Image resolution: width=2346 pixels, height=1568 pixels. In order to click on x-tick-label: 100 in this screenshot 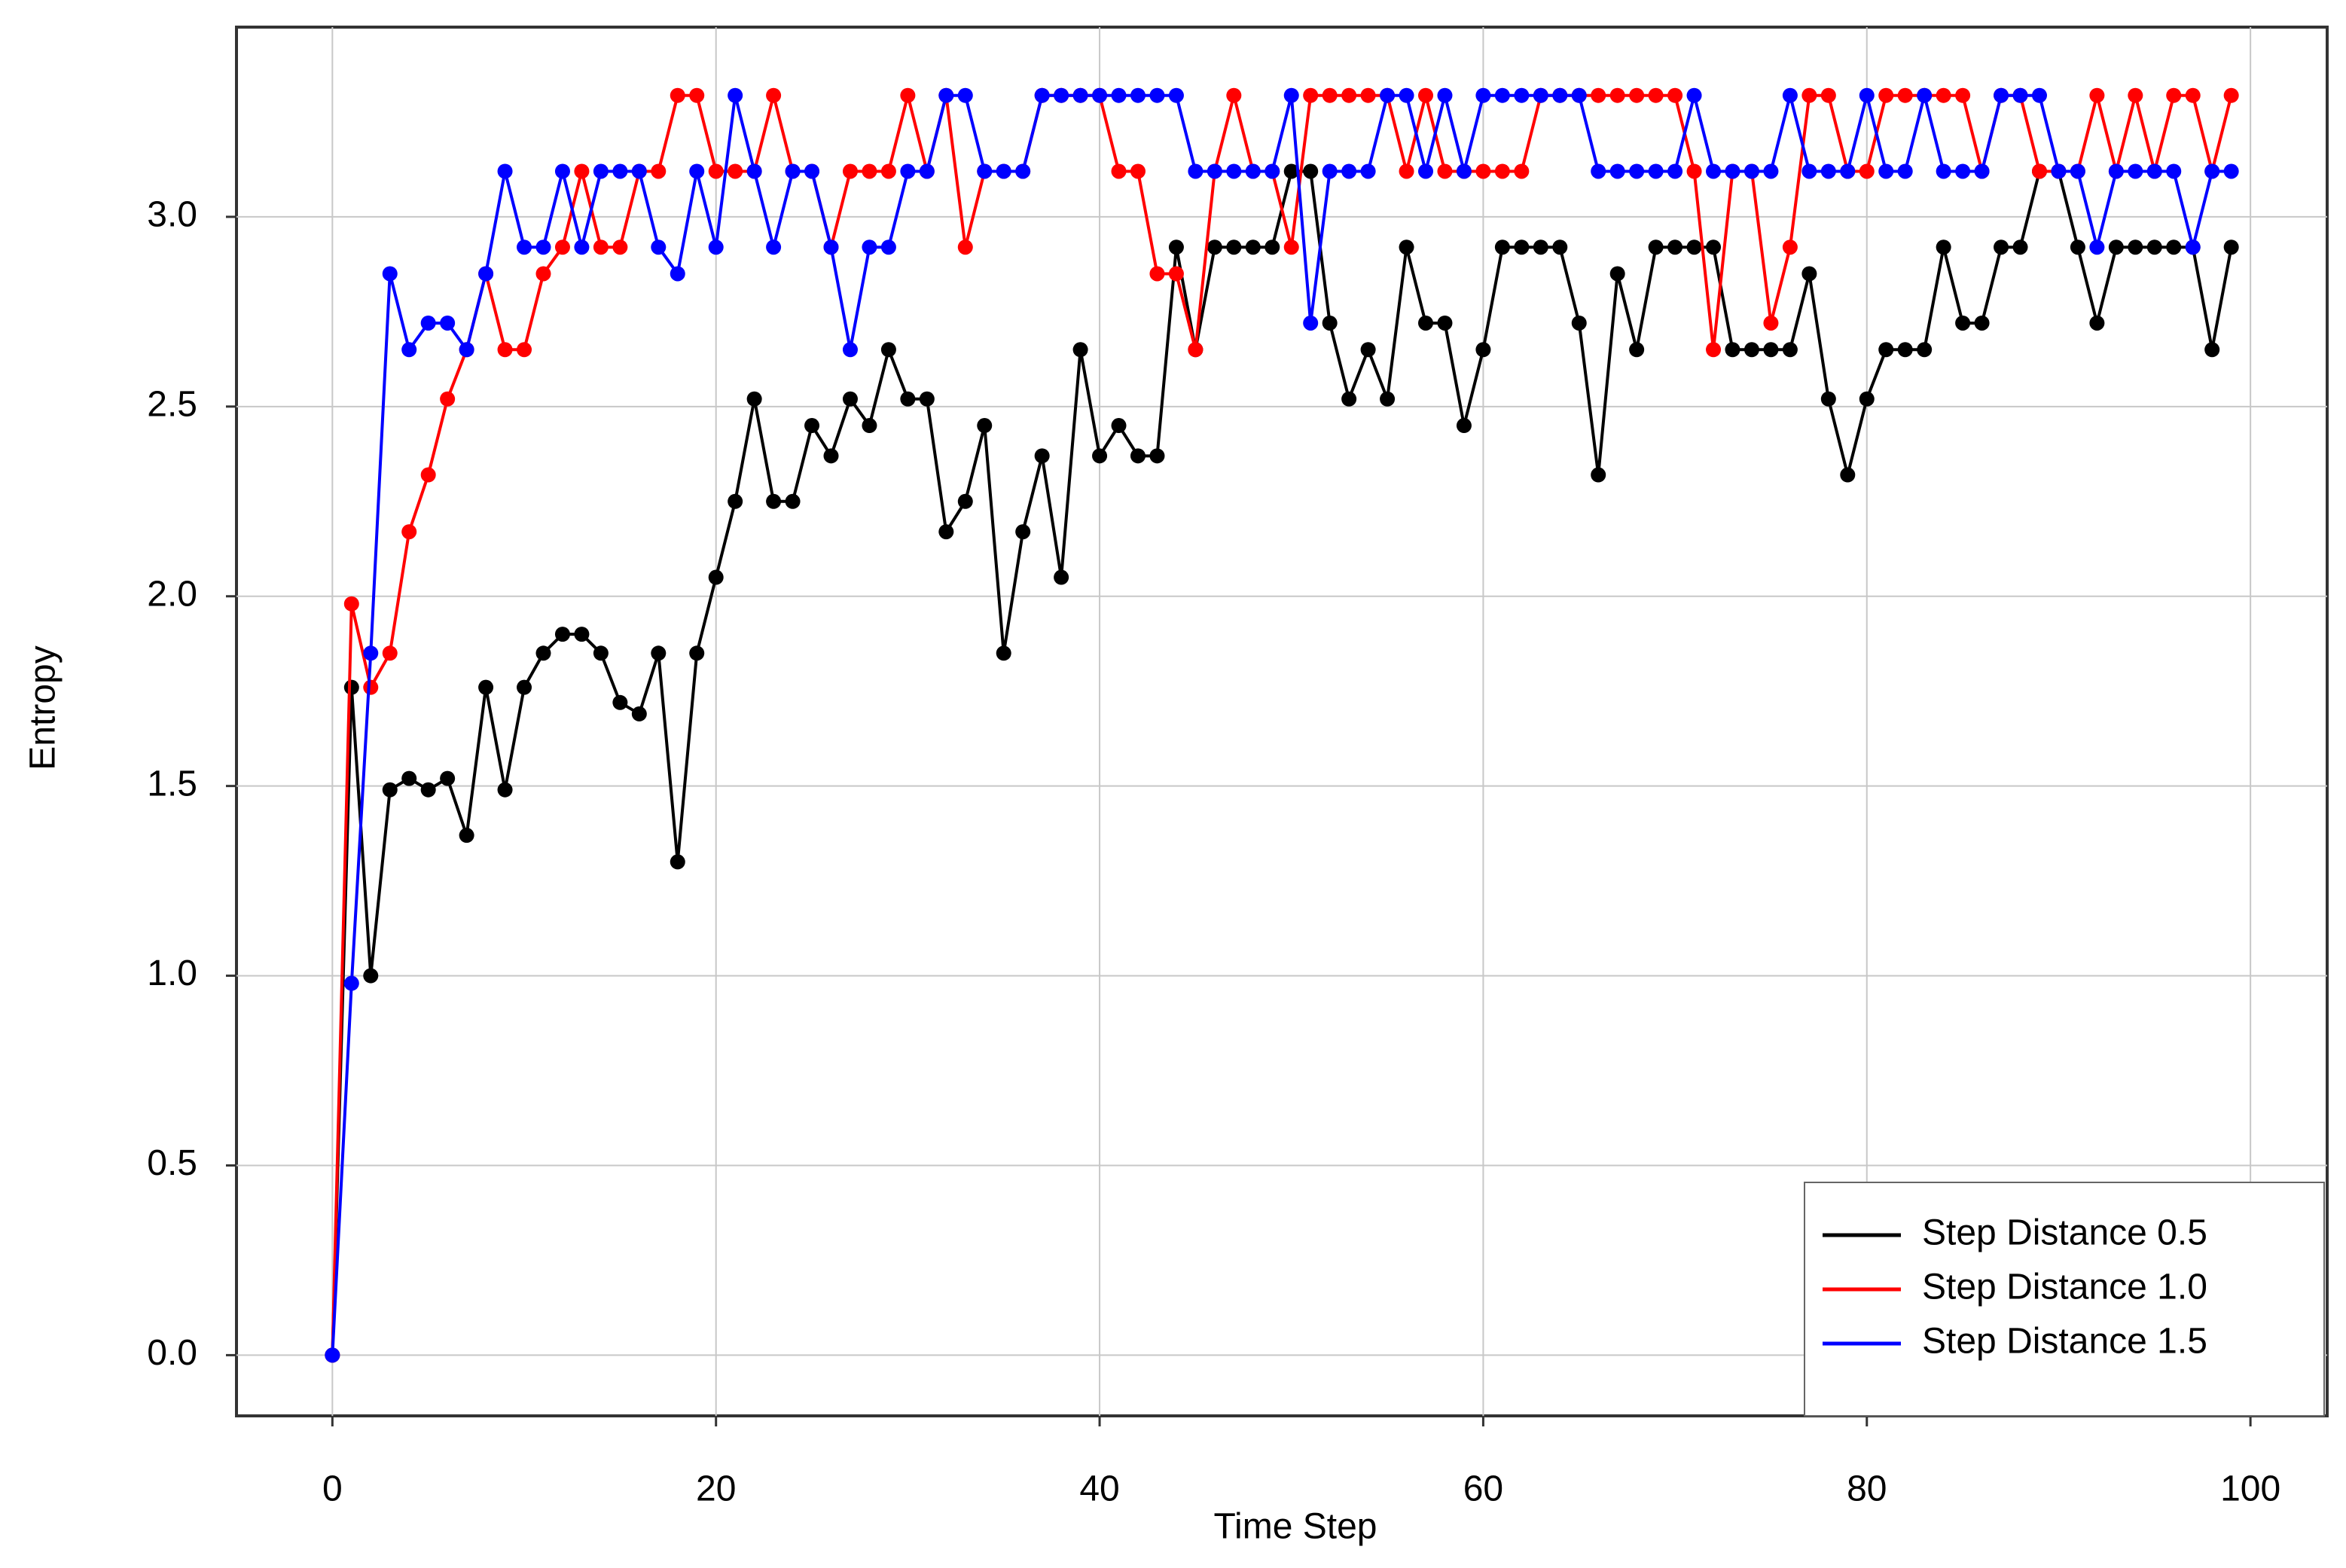, I will do `click(2250, 1489)`.